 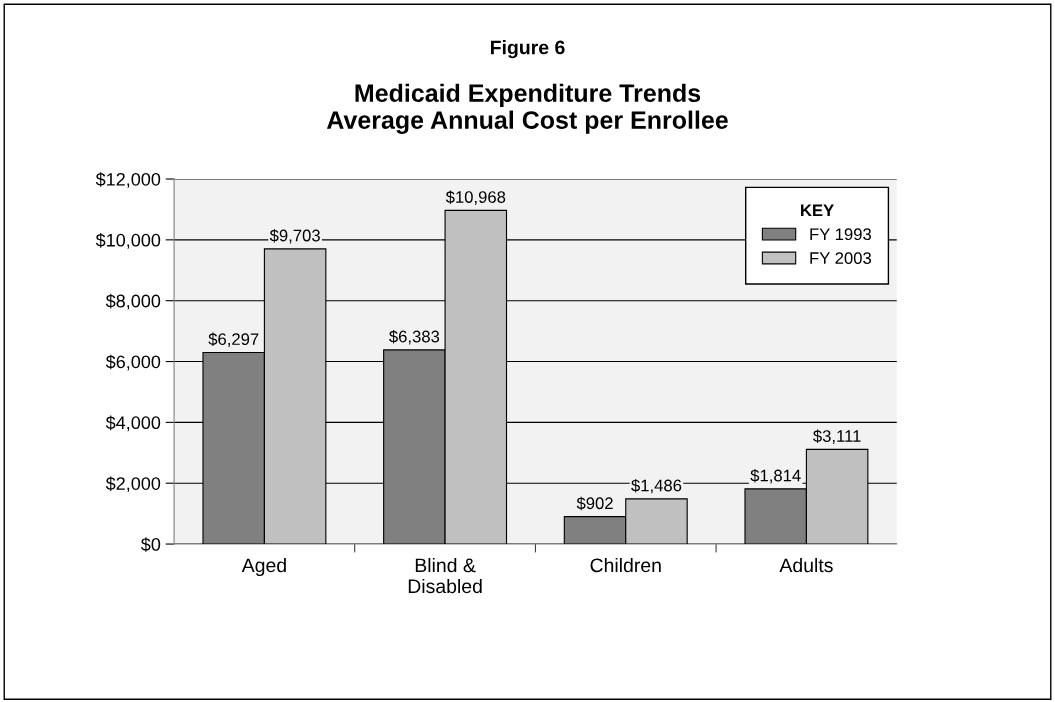 I want to click on legend-label: FY 2003, so click(x=841, y=258).